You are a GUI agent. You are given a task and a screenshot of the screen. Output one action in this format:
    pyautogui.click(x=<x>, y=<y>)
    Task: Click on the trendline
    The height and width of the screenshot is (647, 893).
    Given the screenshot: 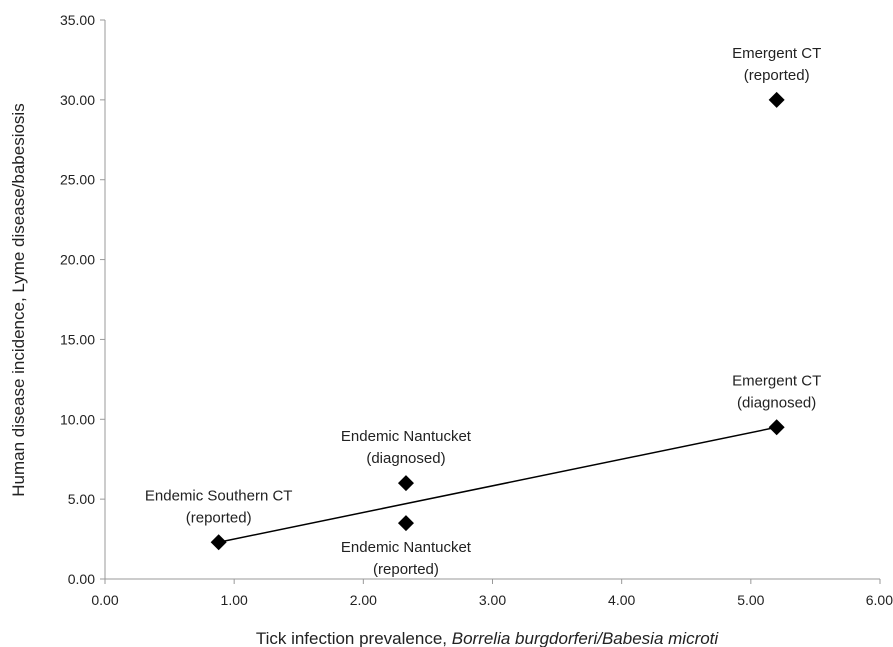 What is the action you would take?
    pyautogui.click(x=497, y=485)
    